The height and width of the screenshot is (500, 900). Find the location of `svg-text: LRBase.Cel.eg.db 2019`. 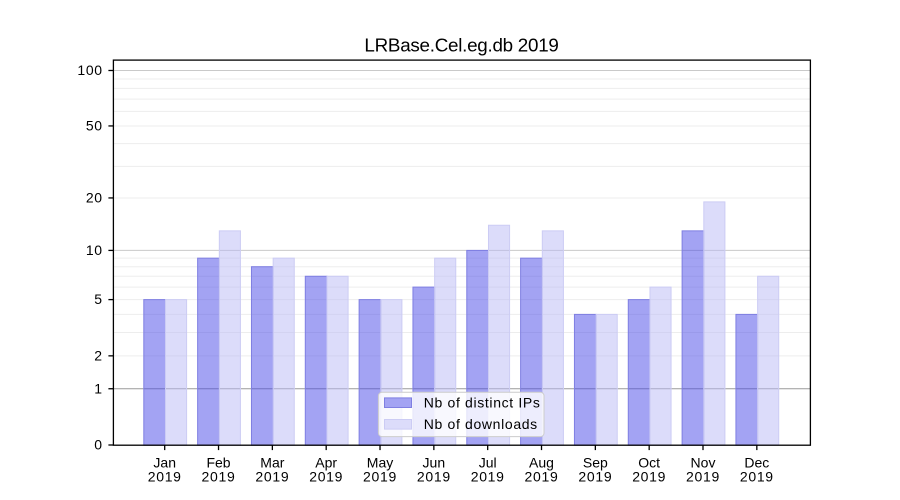

svg-text: LRBase.Cel.eg.db 2019 is located at coordinates (461, 45).